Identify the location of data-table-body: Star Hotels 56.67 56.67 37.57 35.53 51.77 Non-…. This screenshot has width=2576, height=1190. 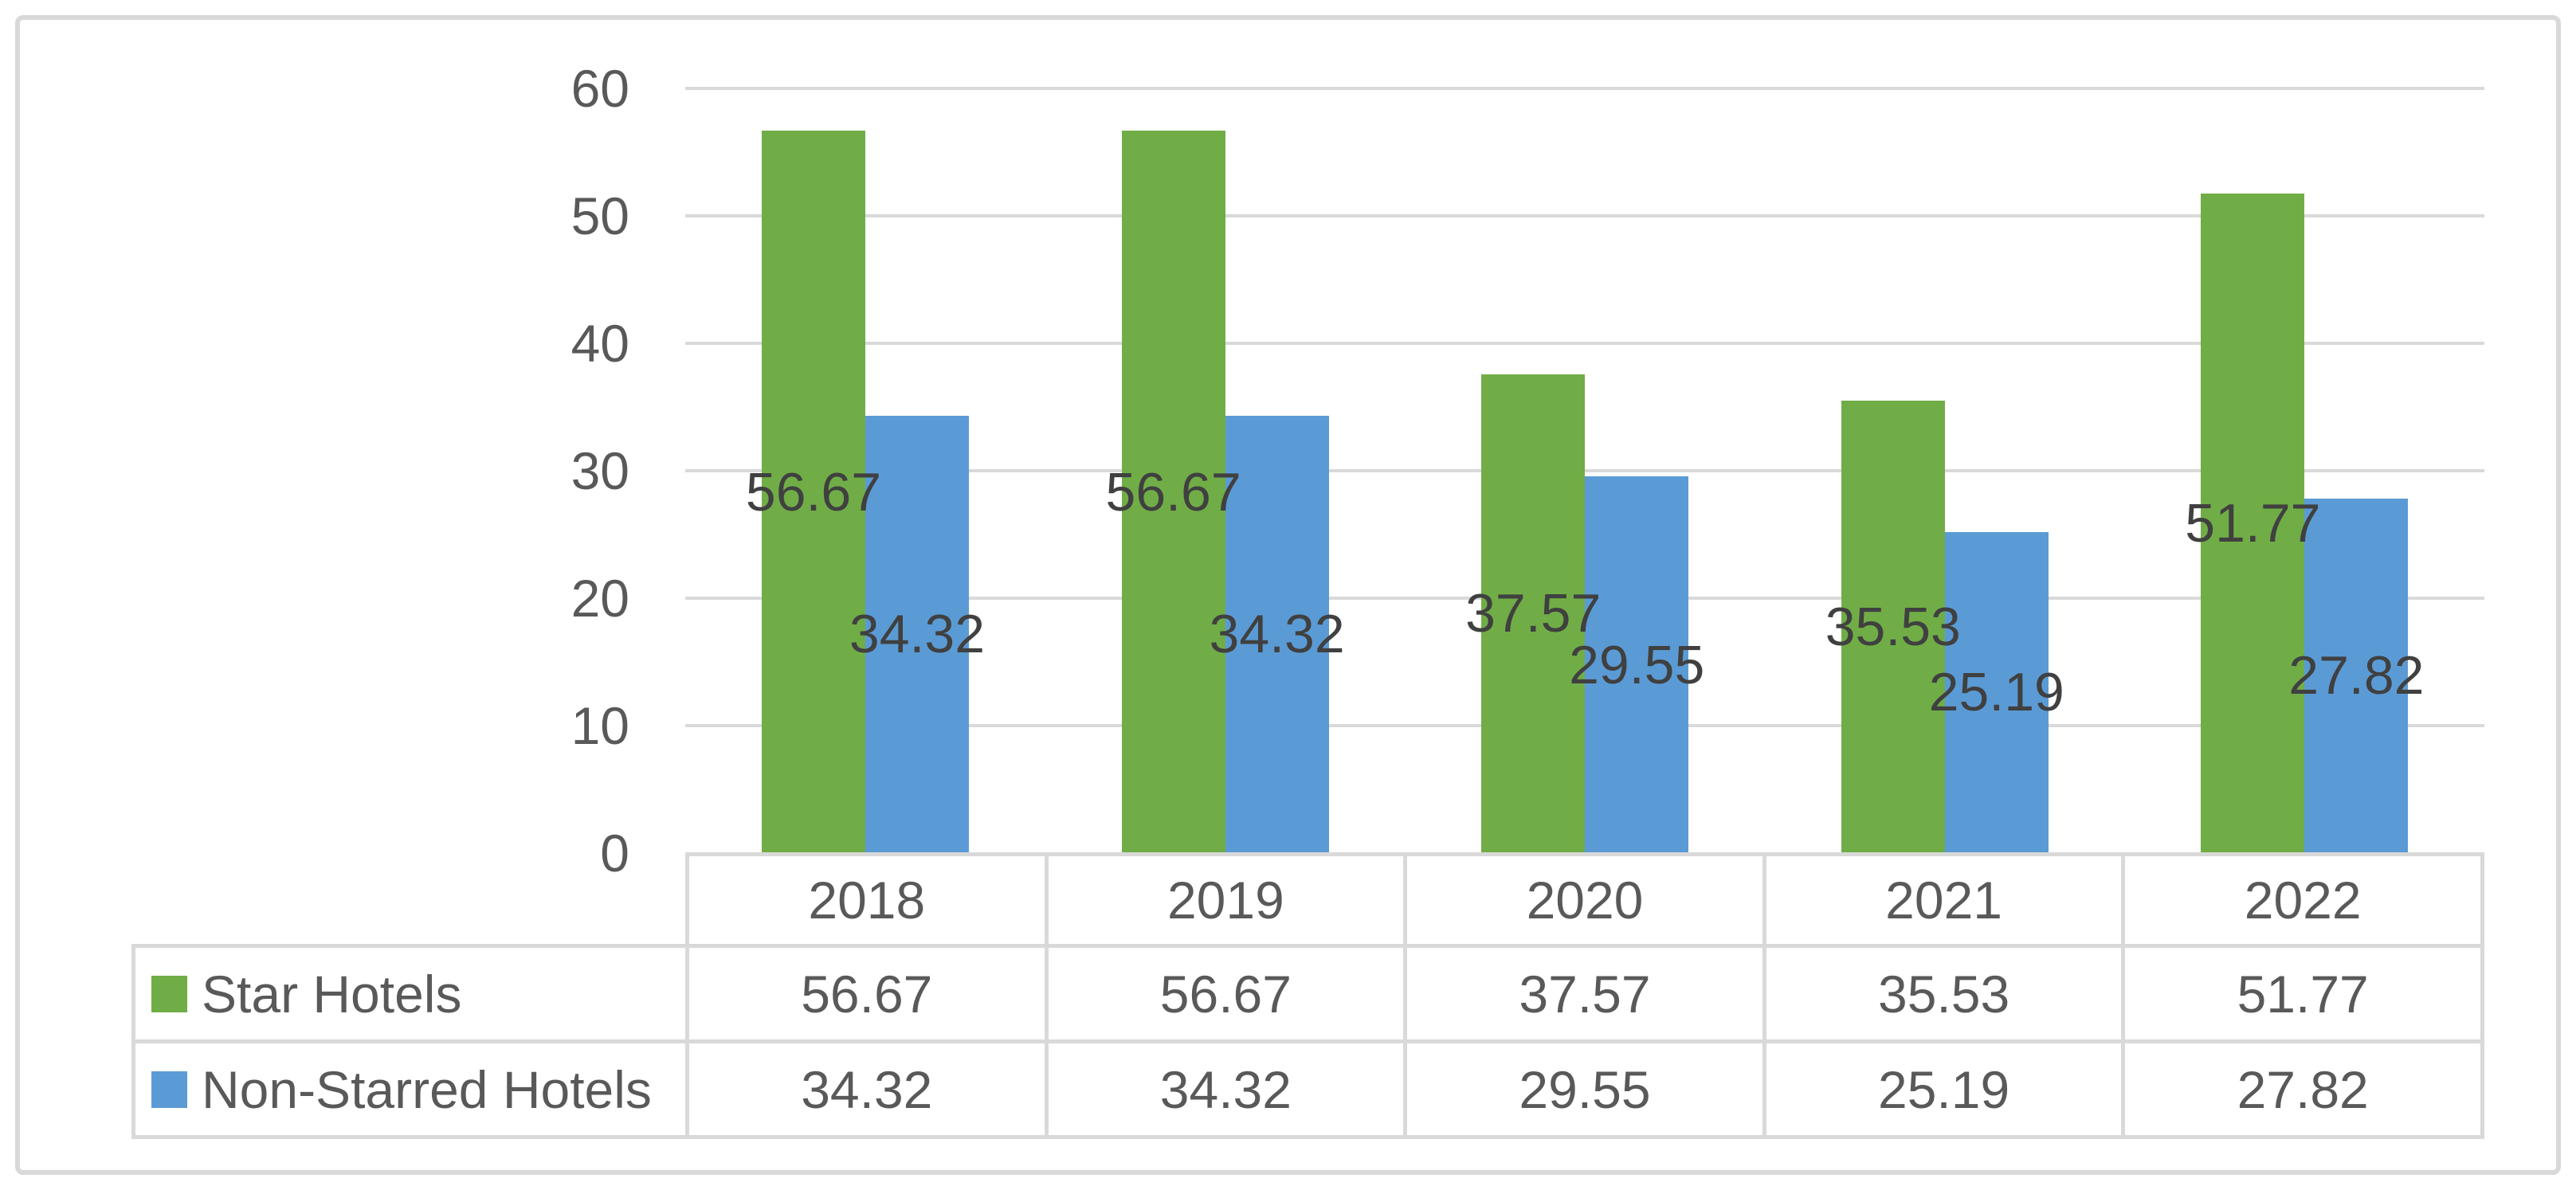
(1308, 1041).